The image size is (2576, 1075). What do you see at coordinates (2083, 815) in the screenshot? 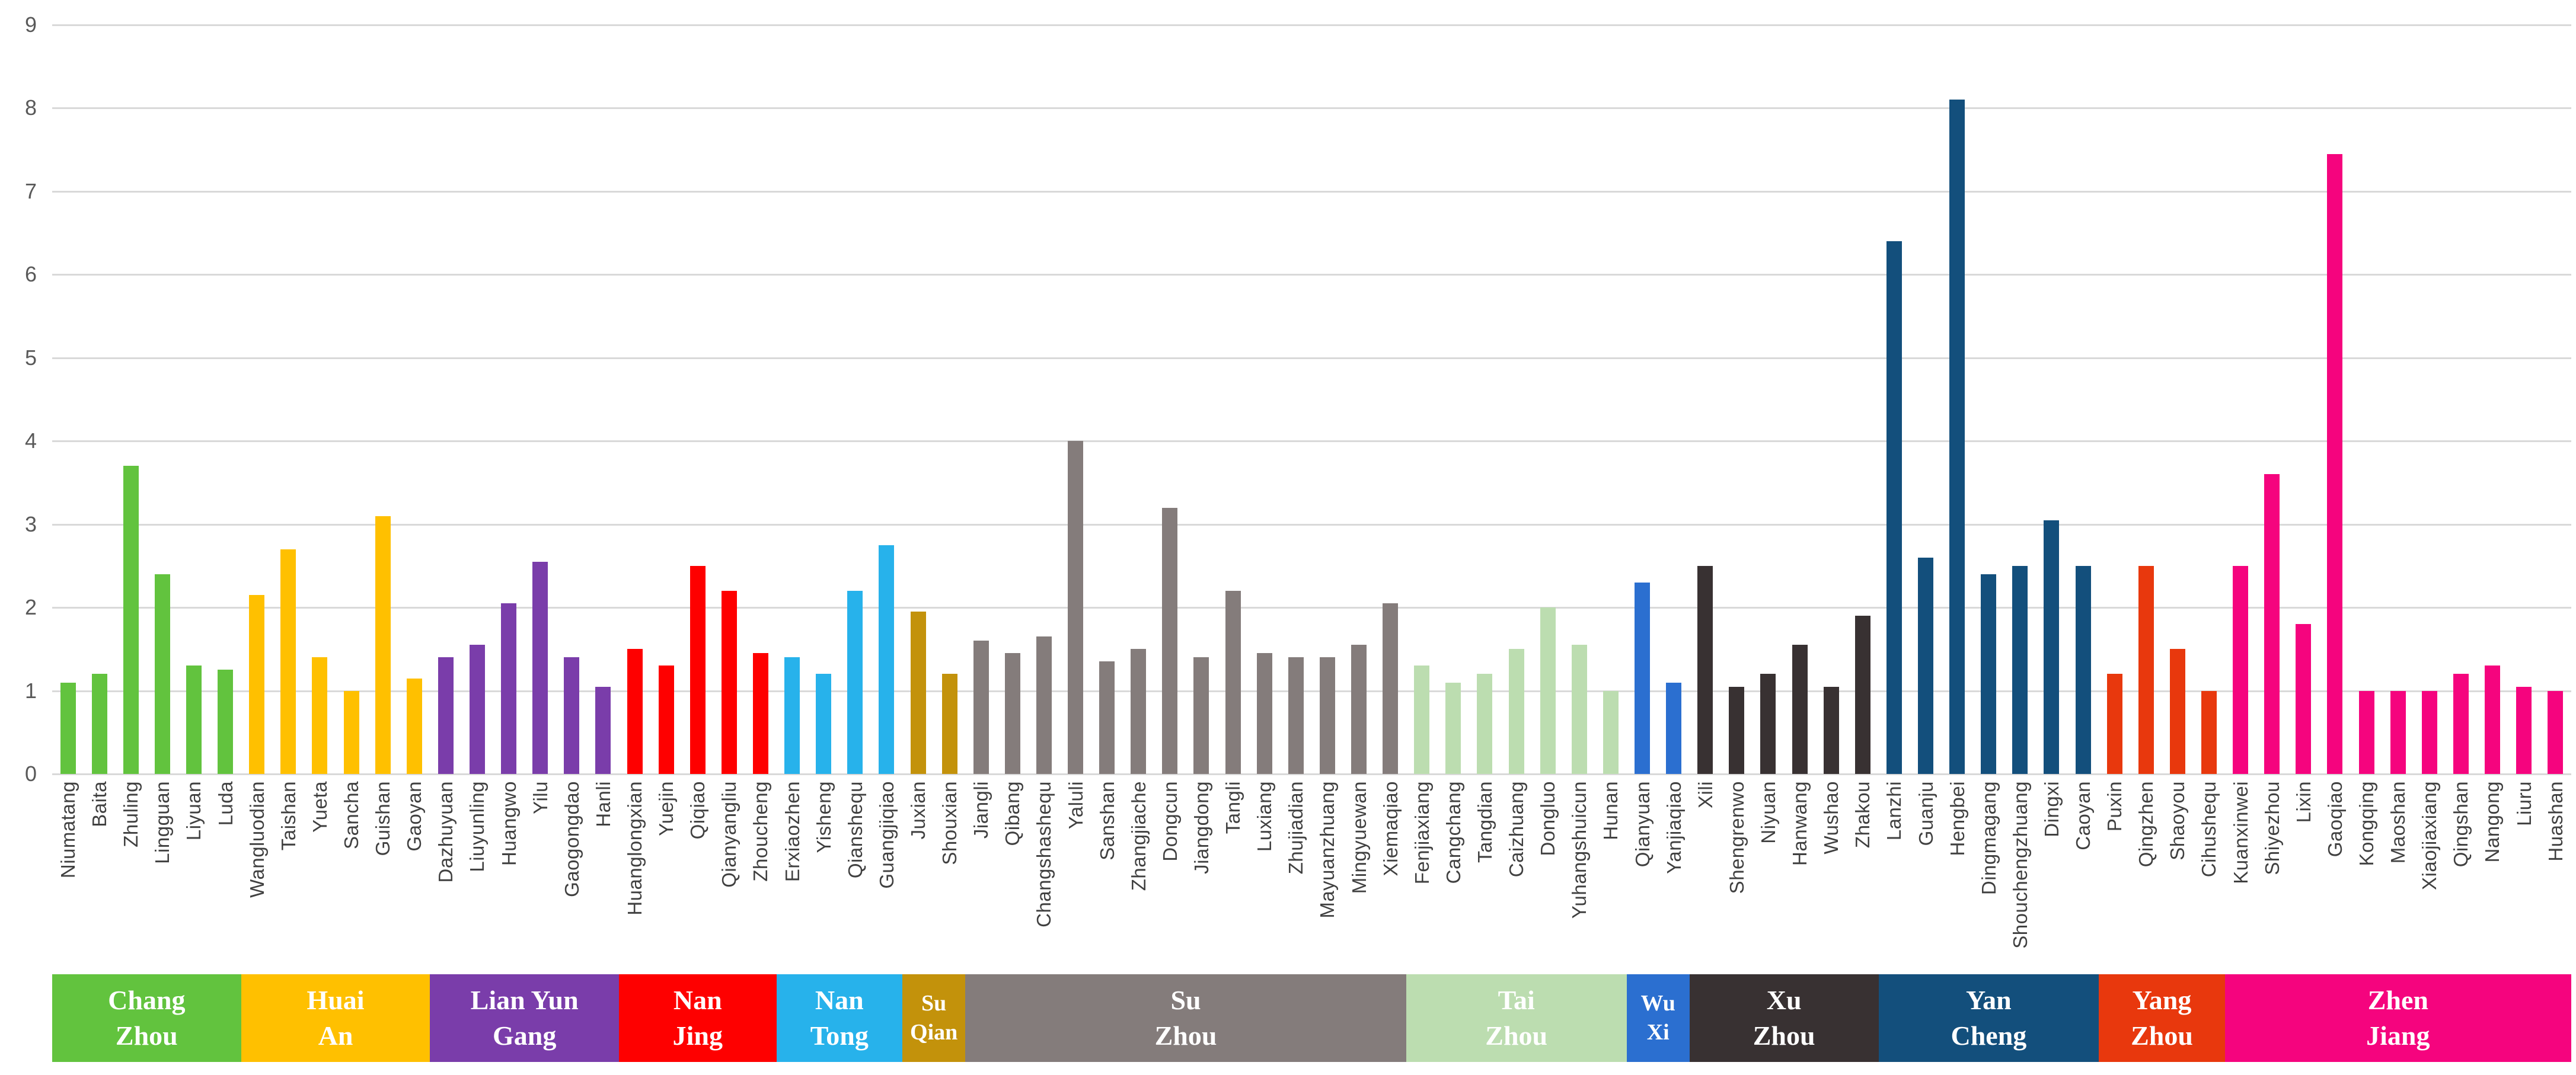
I see `x-axis-label: Caoyan` at bounding box center [2083, 815].